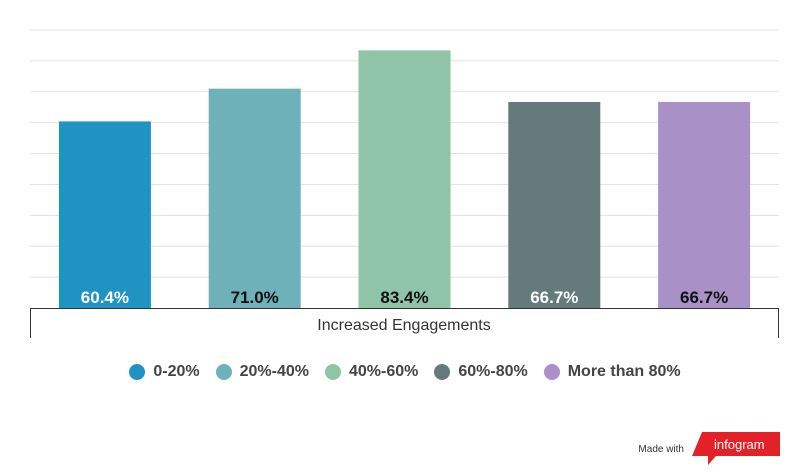  What do you see at coordinates (176, 371) in the screenshot?
I see `legend-label: 0-20%` at bounding box center [176, 371].